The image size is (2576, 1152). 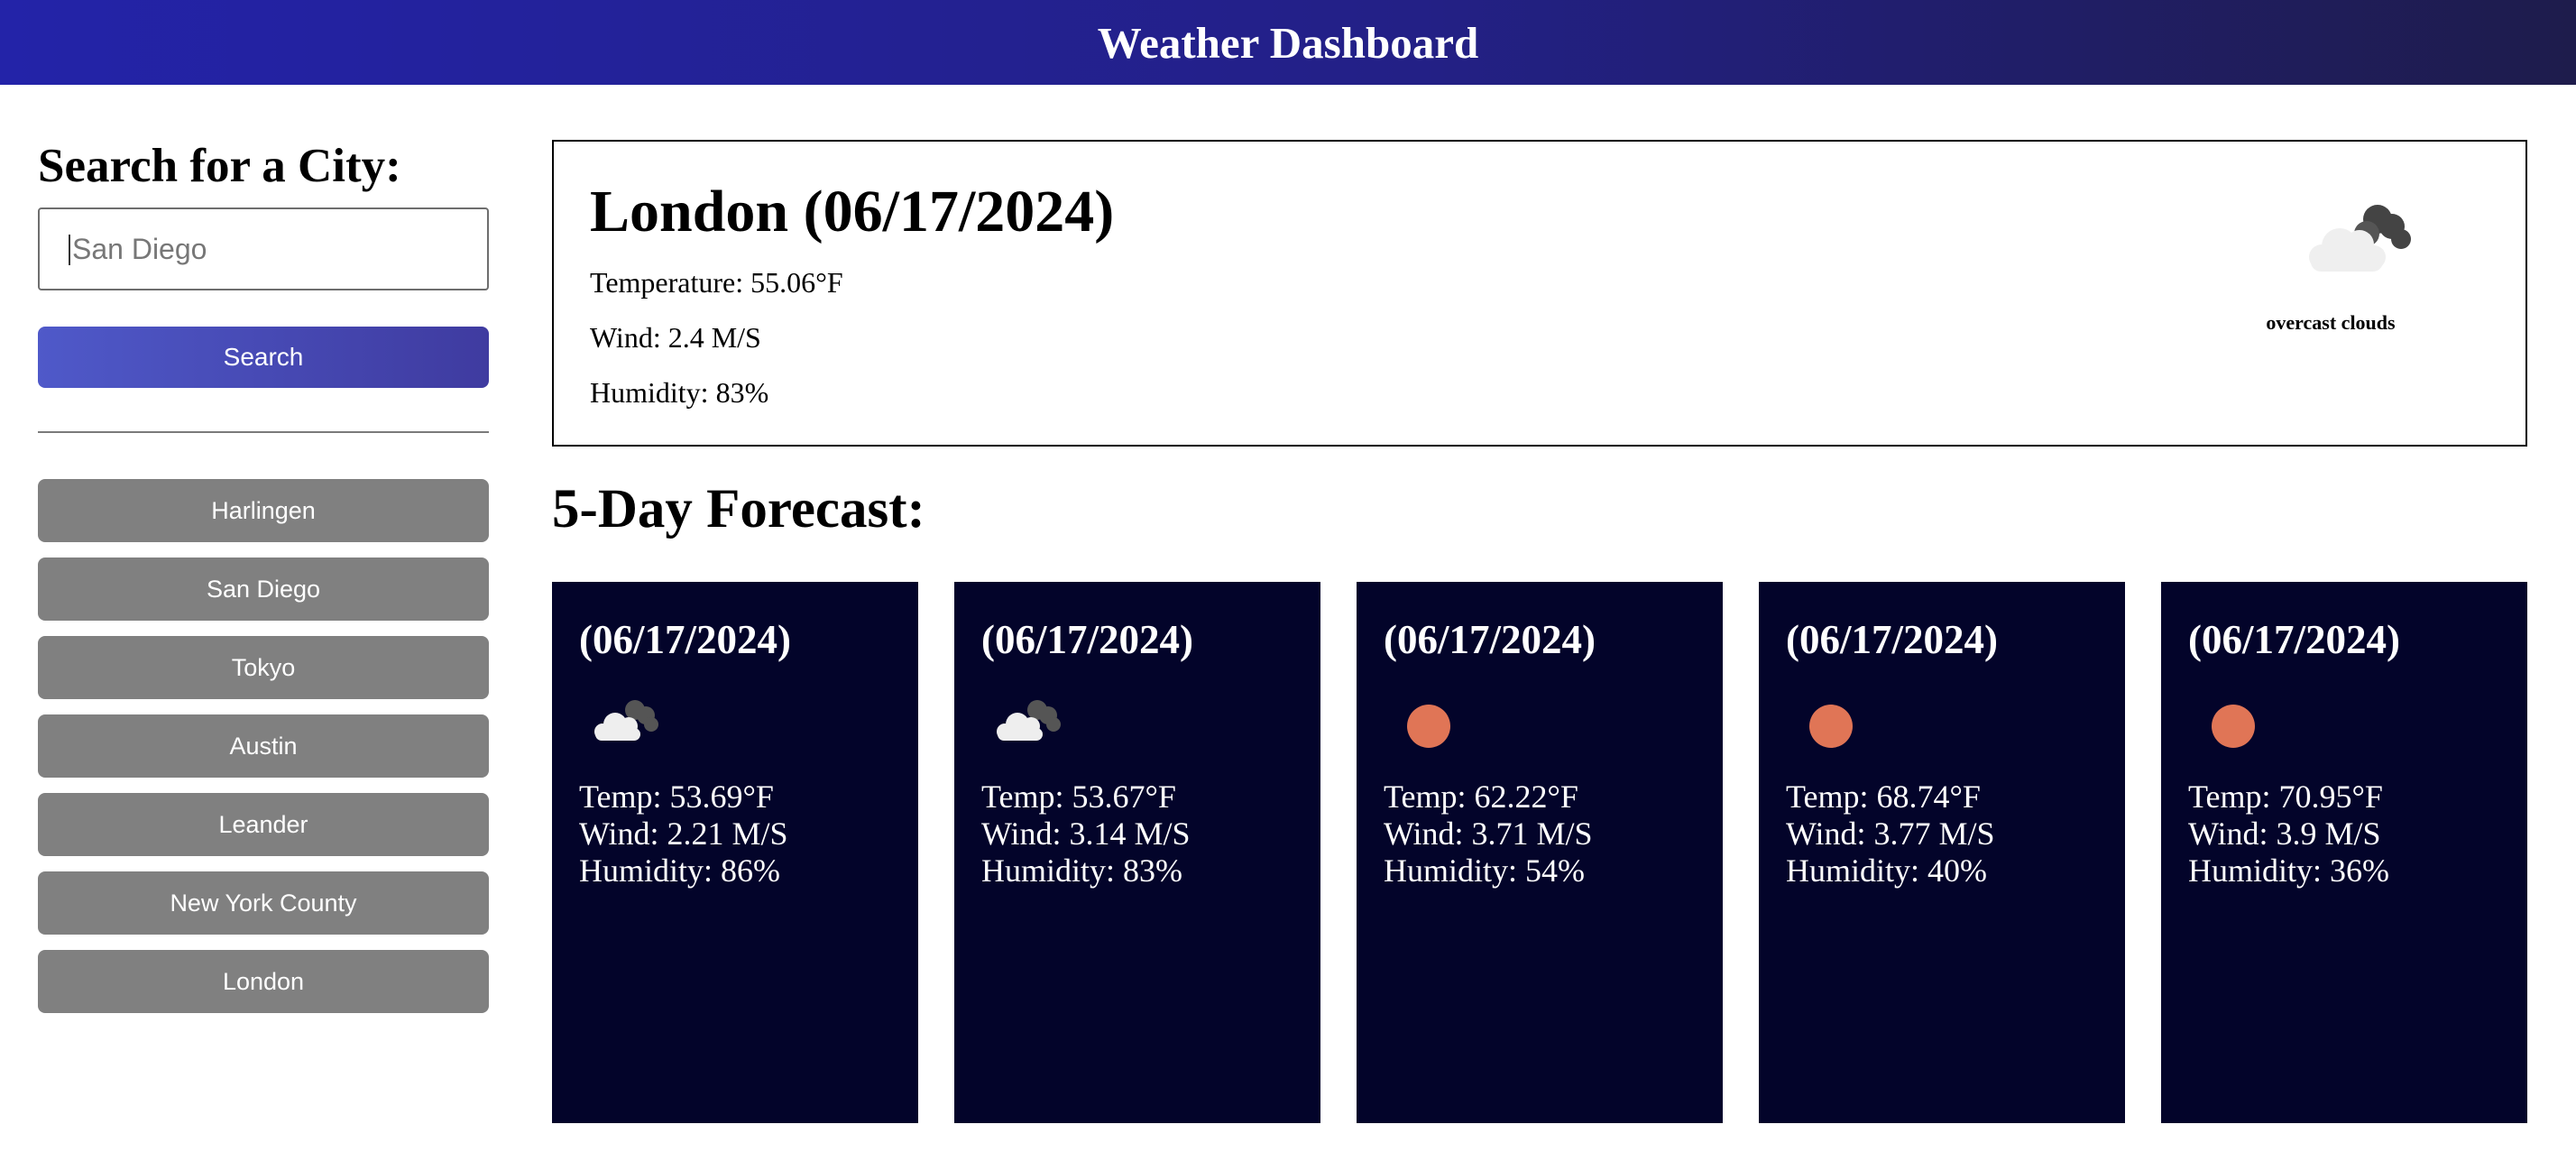 I want to click on current-humidity: Humidity: 83%, so click(x=680, y=392).